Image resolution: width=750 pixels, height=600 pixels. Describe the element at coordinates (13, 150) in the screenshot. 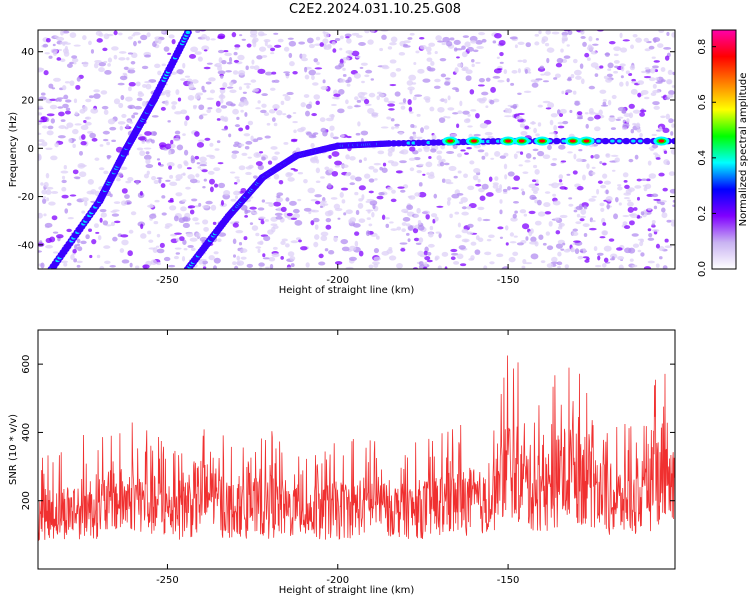

I see `y-axis-label: Frequency (Hz)` at that location.